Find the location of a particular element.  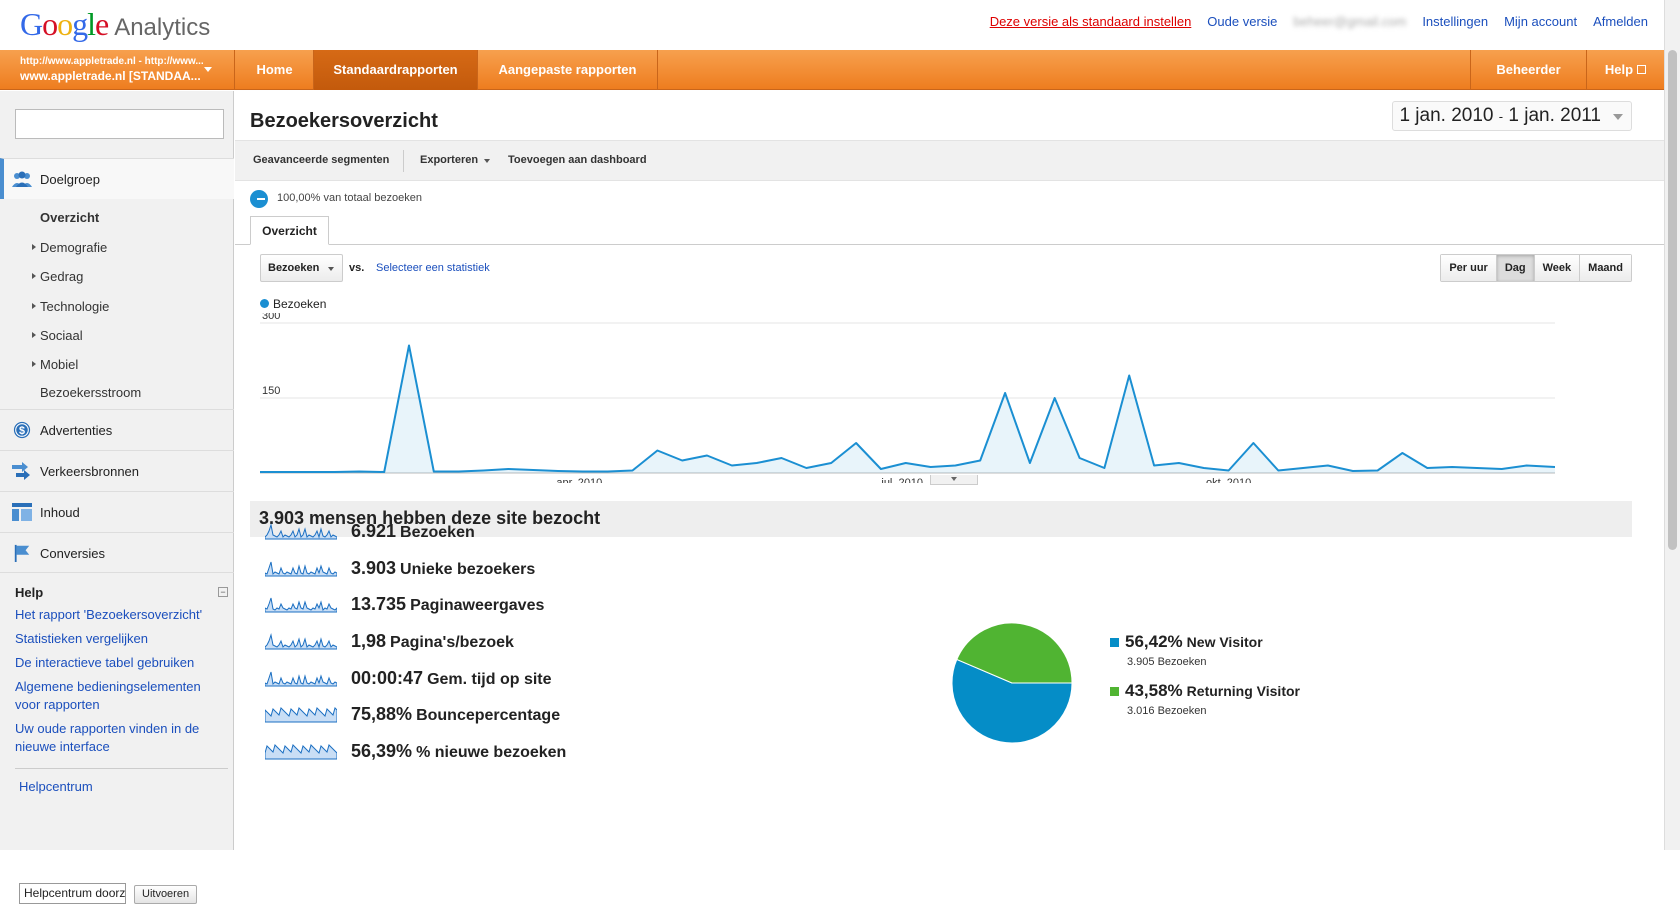

x-tick-label: okt. 2010 is located at coordinates (1228, 480).